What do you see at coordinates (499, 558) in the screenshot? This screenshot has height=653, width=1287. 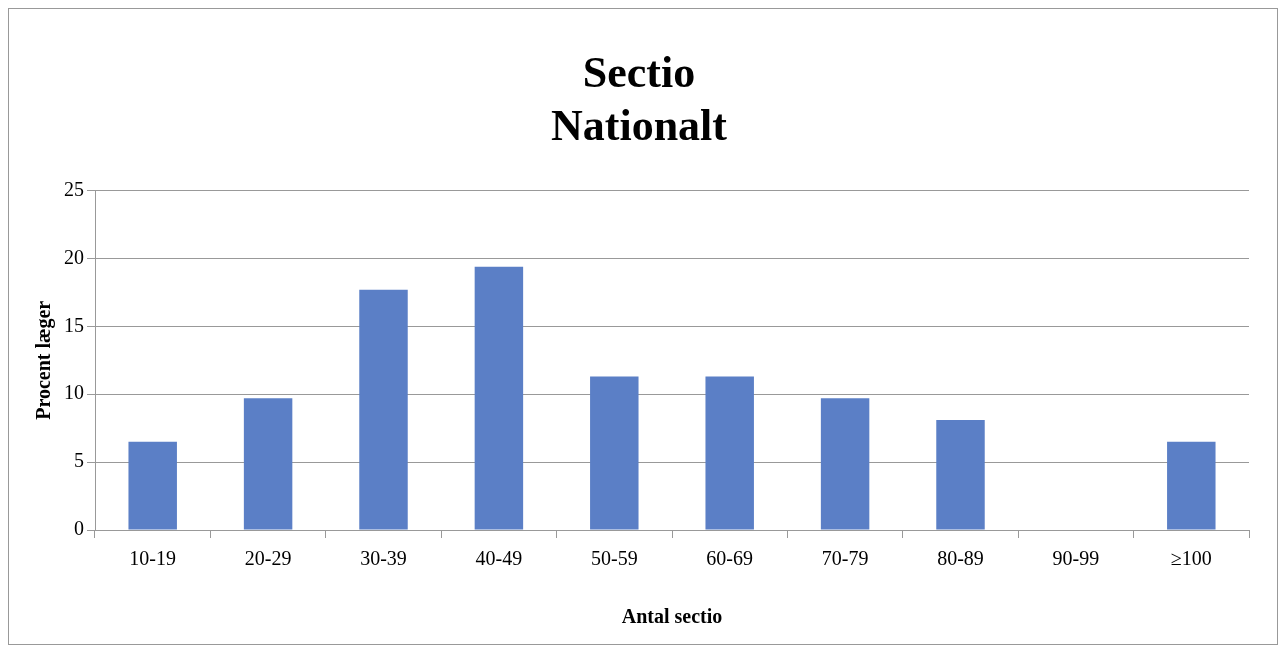 I see `x-tick-label: 40-49` at bounding box center [499, 558].